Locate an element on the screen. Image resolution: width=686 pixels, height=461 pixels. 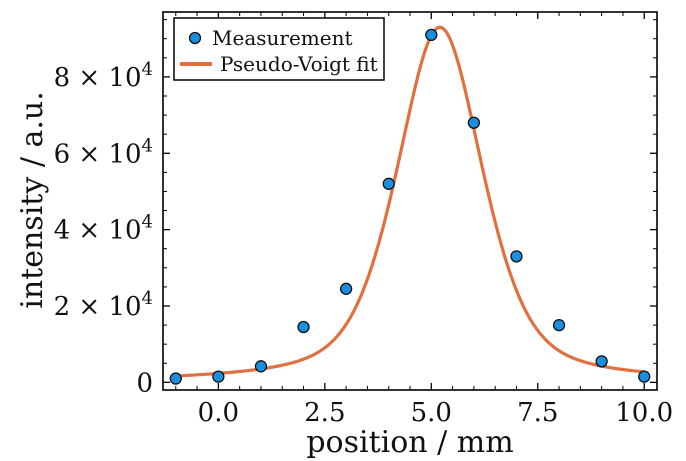
y-axis-label: intensity / a.u. is located at coordinates (32, 200).